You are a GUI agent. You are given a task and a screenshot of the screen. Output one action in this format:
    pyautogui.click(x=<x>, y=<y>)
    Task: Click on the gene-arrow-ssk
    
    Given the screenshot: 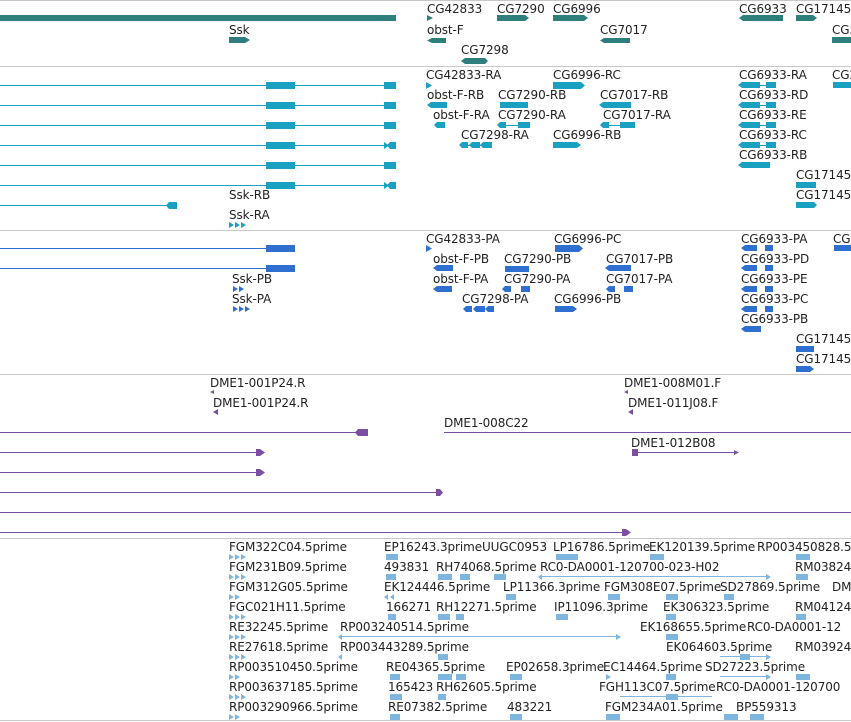 What is the action you would take?
    pyautogui.click(x=239, y=40)
    